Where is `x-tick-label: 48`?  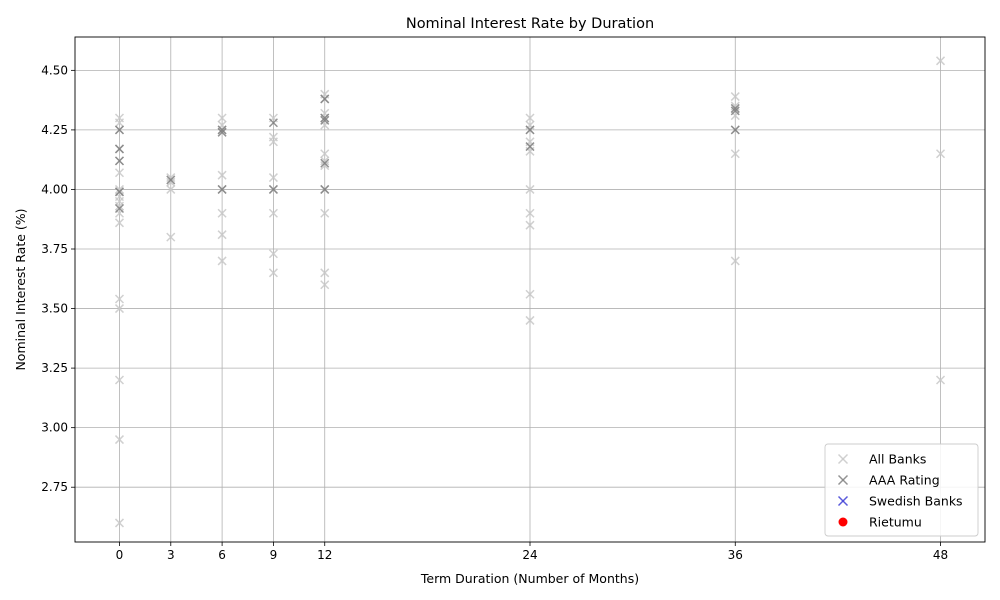
x-tick-label: 48 is located at coordinates (940, 555).